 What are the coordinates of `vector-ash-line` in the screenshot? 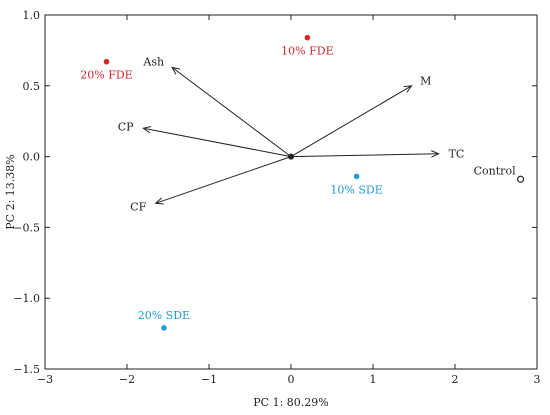 It's located at (231, 111).